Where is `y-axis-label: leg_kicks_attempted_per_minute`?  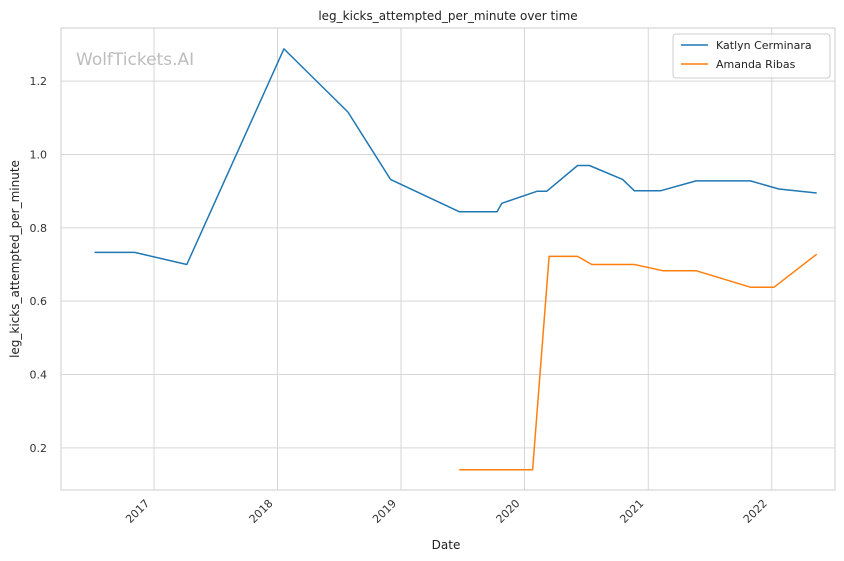
y-axis-label: leg_kicks_attempted_per_minute is located at coordinates (15, 259).